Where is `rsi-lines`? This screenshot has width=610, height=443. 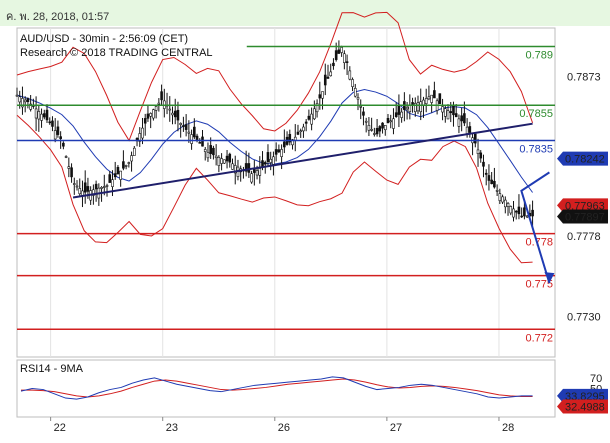
rsi-lines is located at coordinates (276, 388).